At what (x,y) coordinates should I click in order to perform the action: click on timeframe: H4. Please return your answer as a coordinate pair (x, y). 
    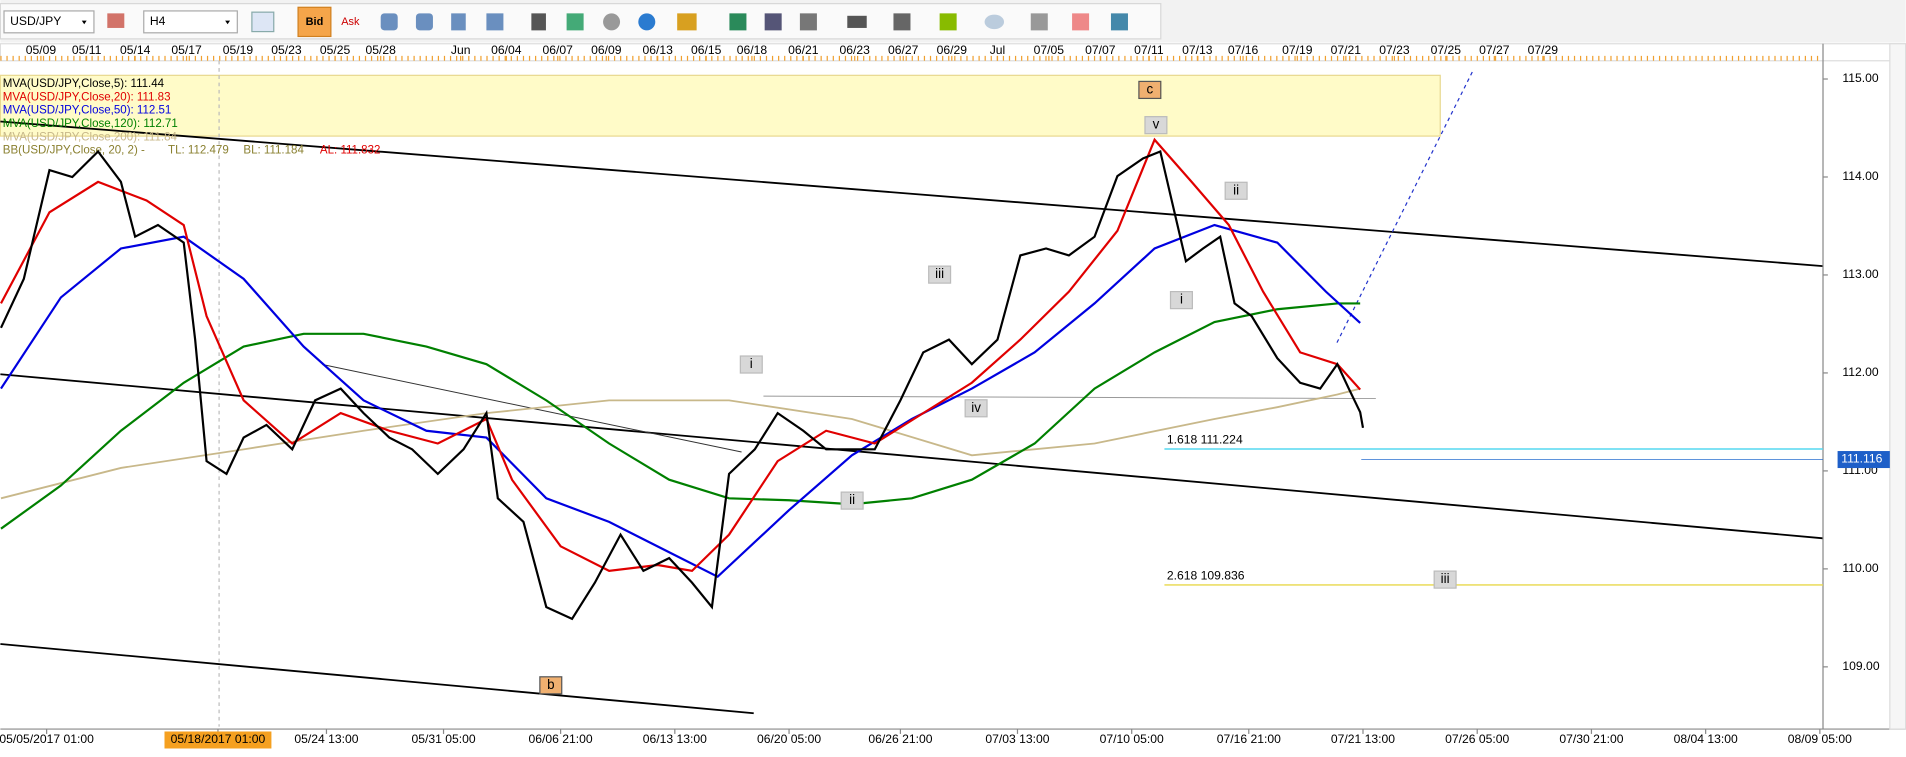
    Looking at the image, I should click on (158, 21).